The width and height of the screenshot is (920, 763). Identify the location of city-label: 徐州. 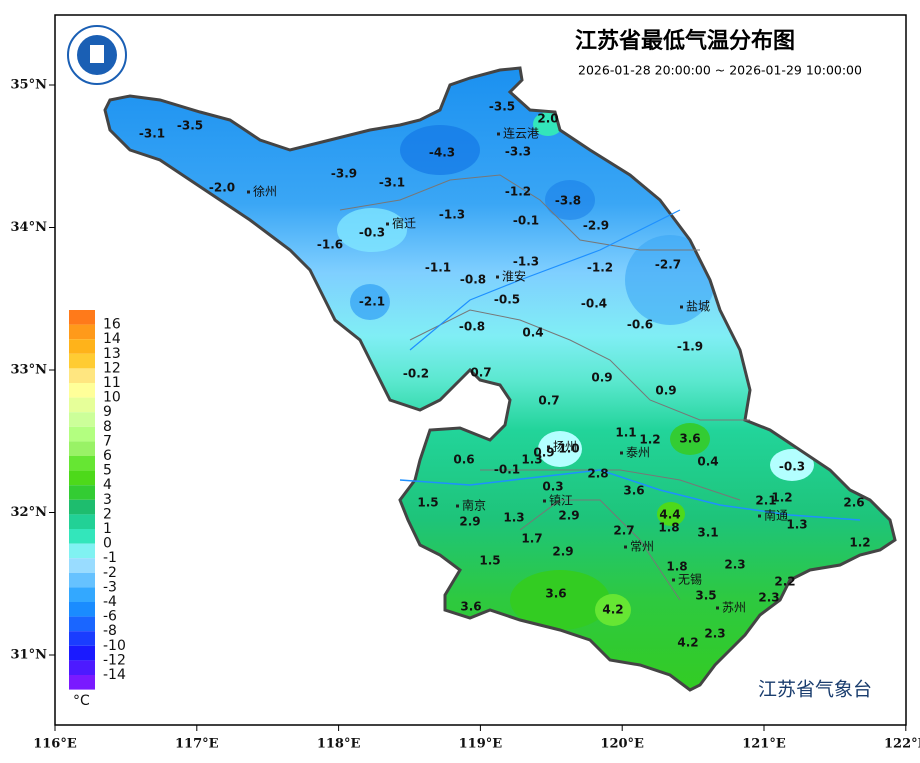
(265, 191).